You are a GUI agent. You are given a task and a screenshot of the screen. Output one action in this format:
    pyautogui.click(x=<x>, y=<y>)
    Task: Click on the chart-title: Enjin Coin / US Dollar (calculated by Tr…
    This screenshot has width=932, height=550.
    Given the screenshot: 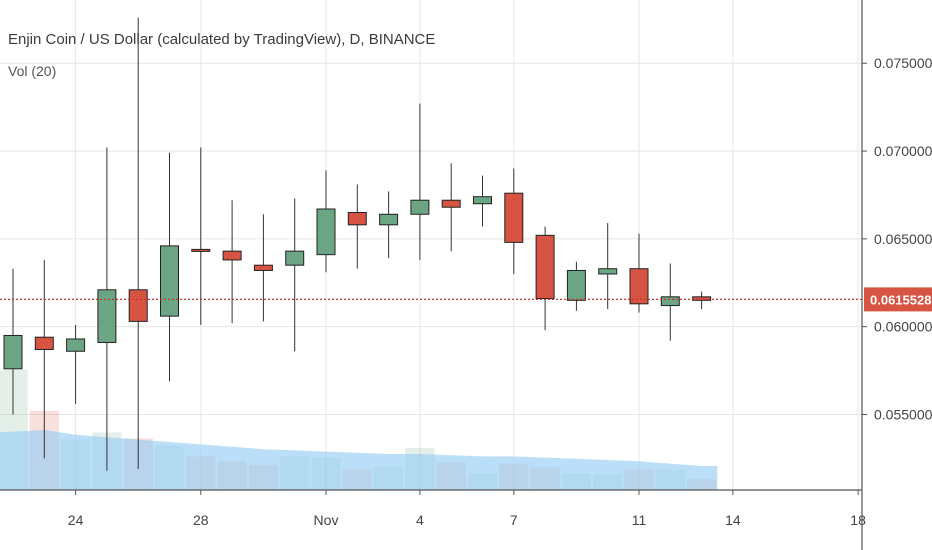 What is the action you would take?
    pyautogui.click(x=221, y=39)
    